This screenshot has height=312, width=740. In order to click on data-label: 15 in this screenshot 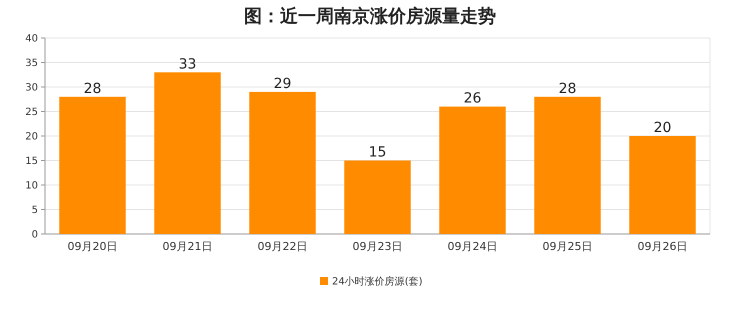, I will do `click(377, 152)`.